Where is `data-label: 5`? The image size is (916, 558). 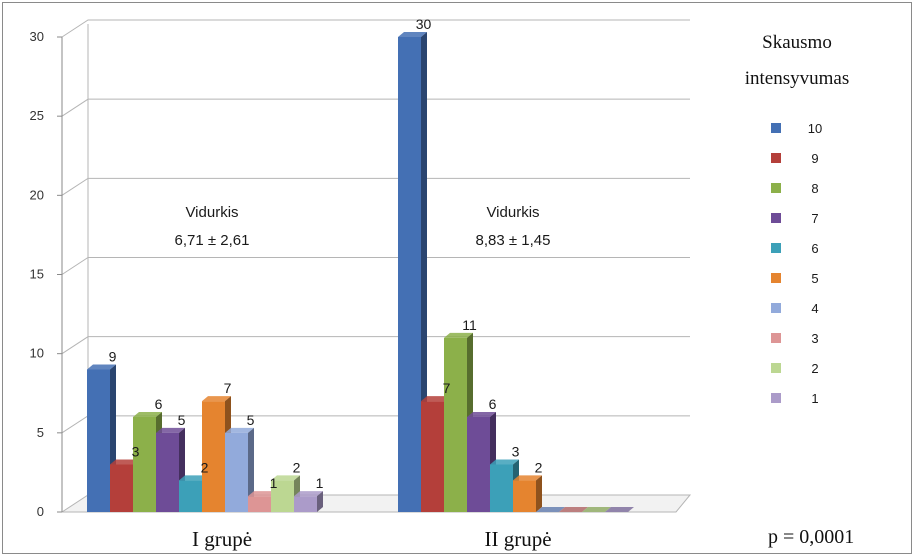 data-label: 5 is located at coordinates (251, 420).